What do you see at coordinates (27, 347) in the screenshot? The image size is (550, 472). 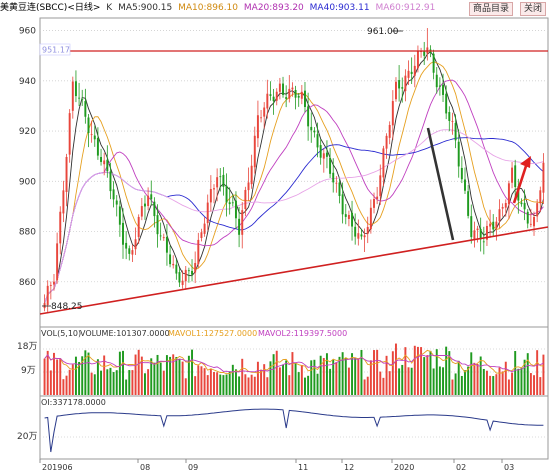 I see `volume-tick-18: 18万` at bounding box center [27, 347].